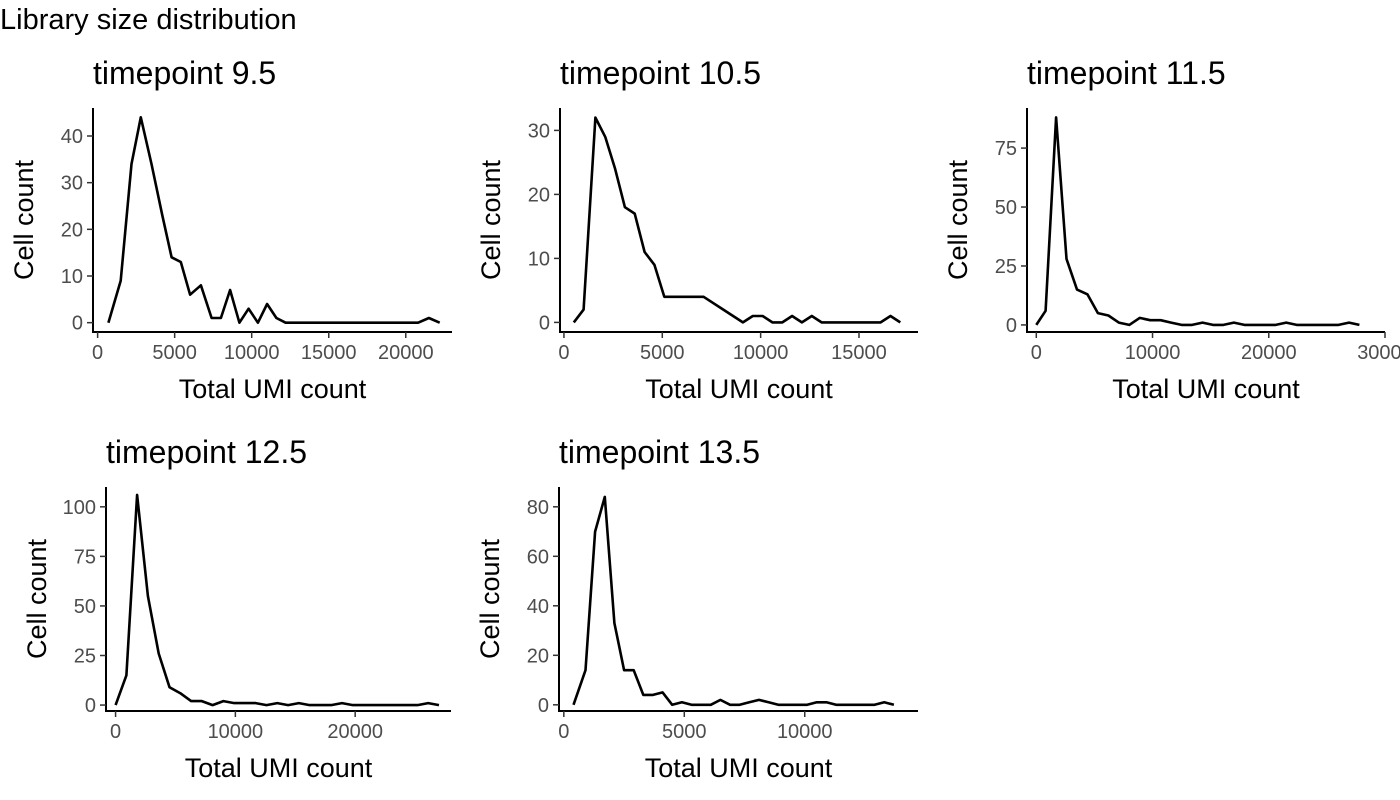 The image size is (1400, 800). Describe the element at coordinates (1126, 73) in the screenshot. I see `panel-title: timepoint 11.5` at that location.